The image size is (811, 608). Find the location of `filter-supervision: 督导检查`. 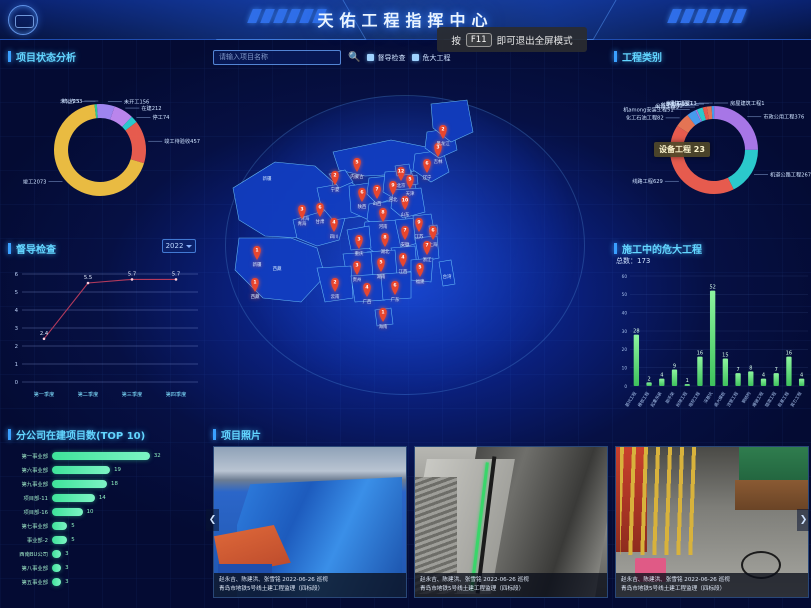

filter-supervision: 督导检查 is located at coordinates (386, 58).